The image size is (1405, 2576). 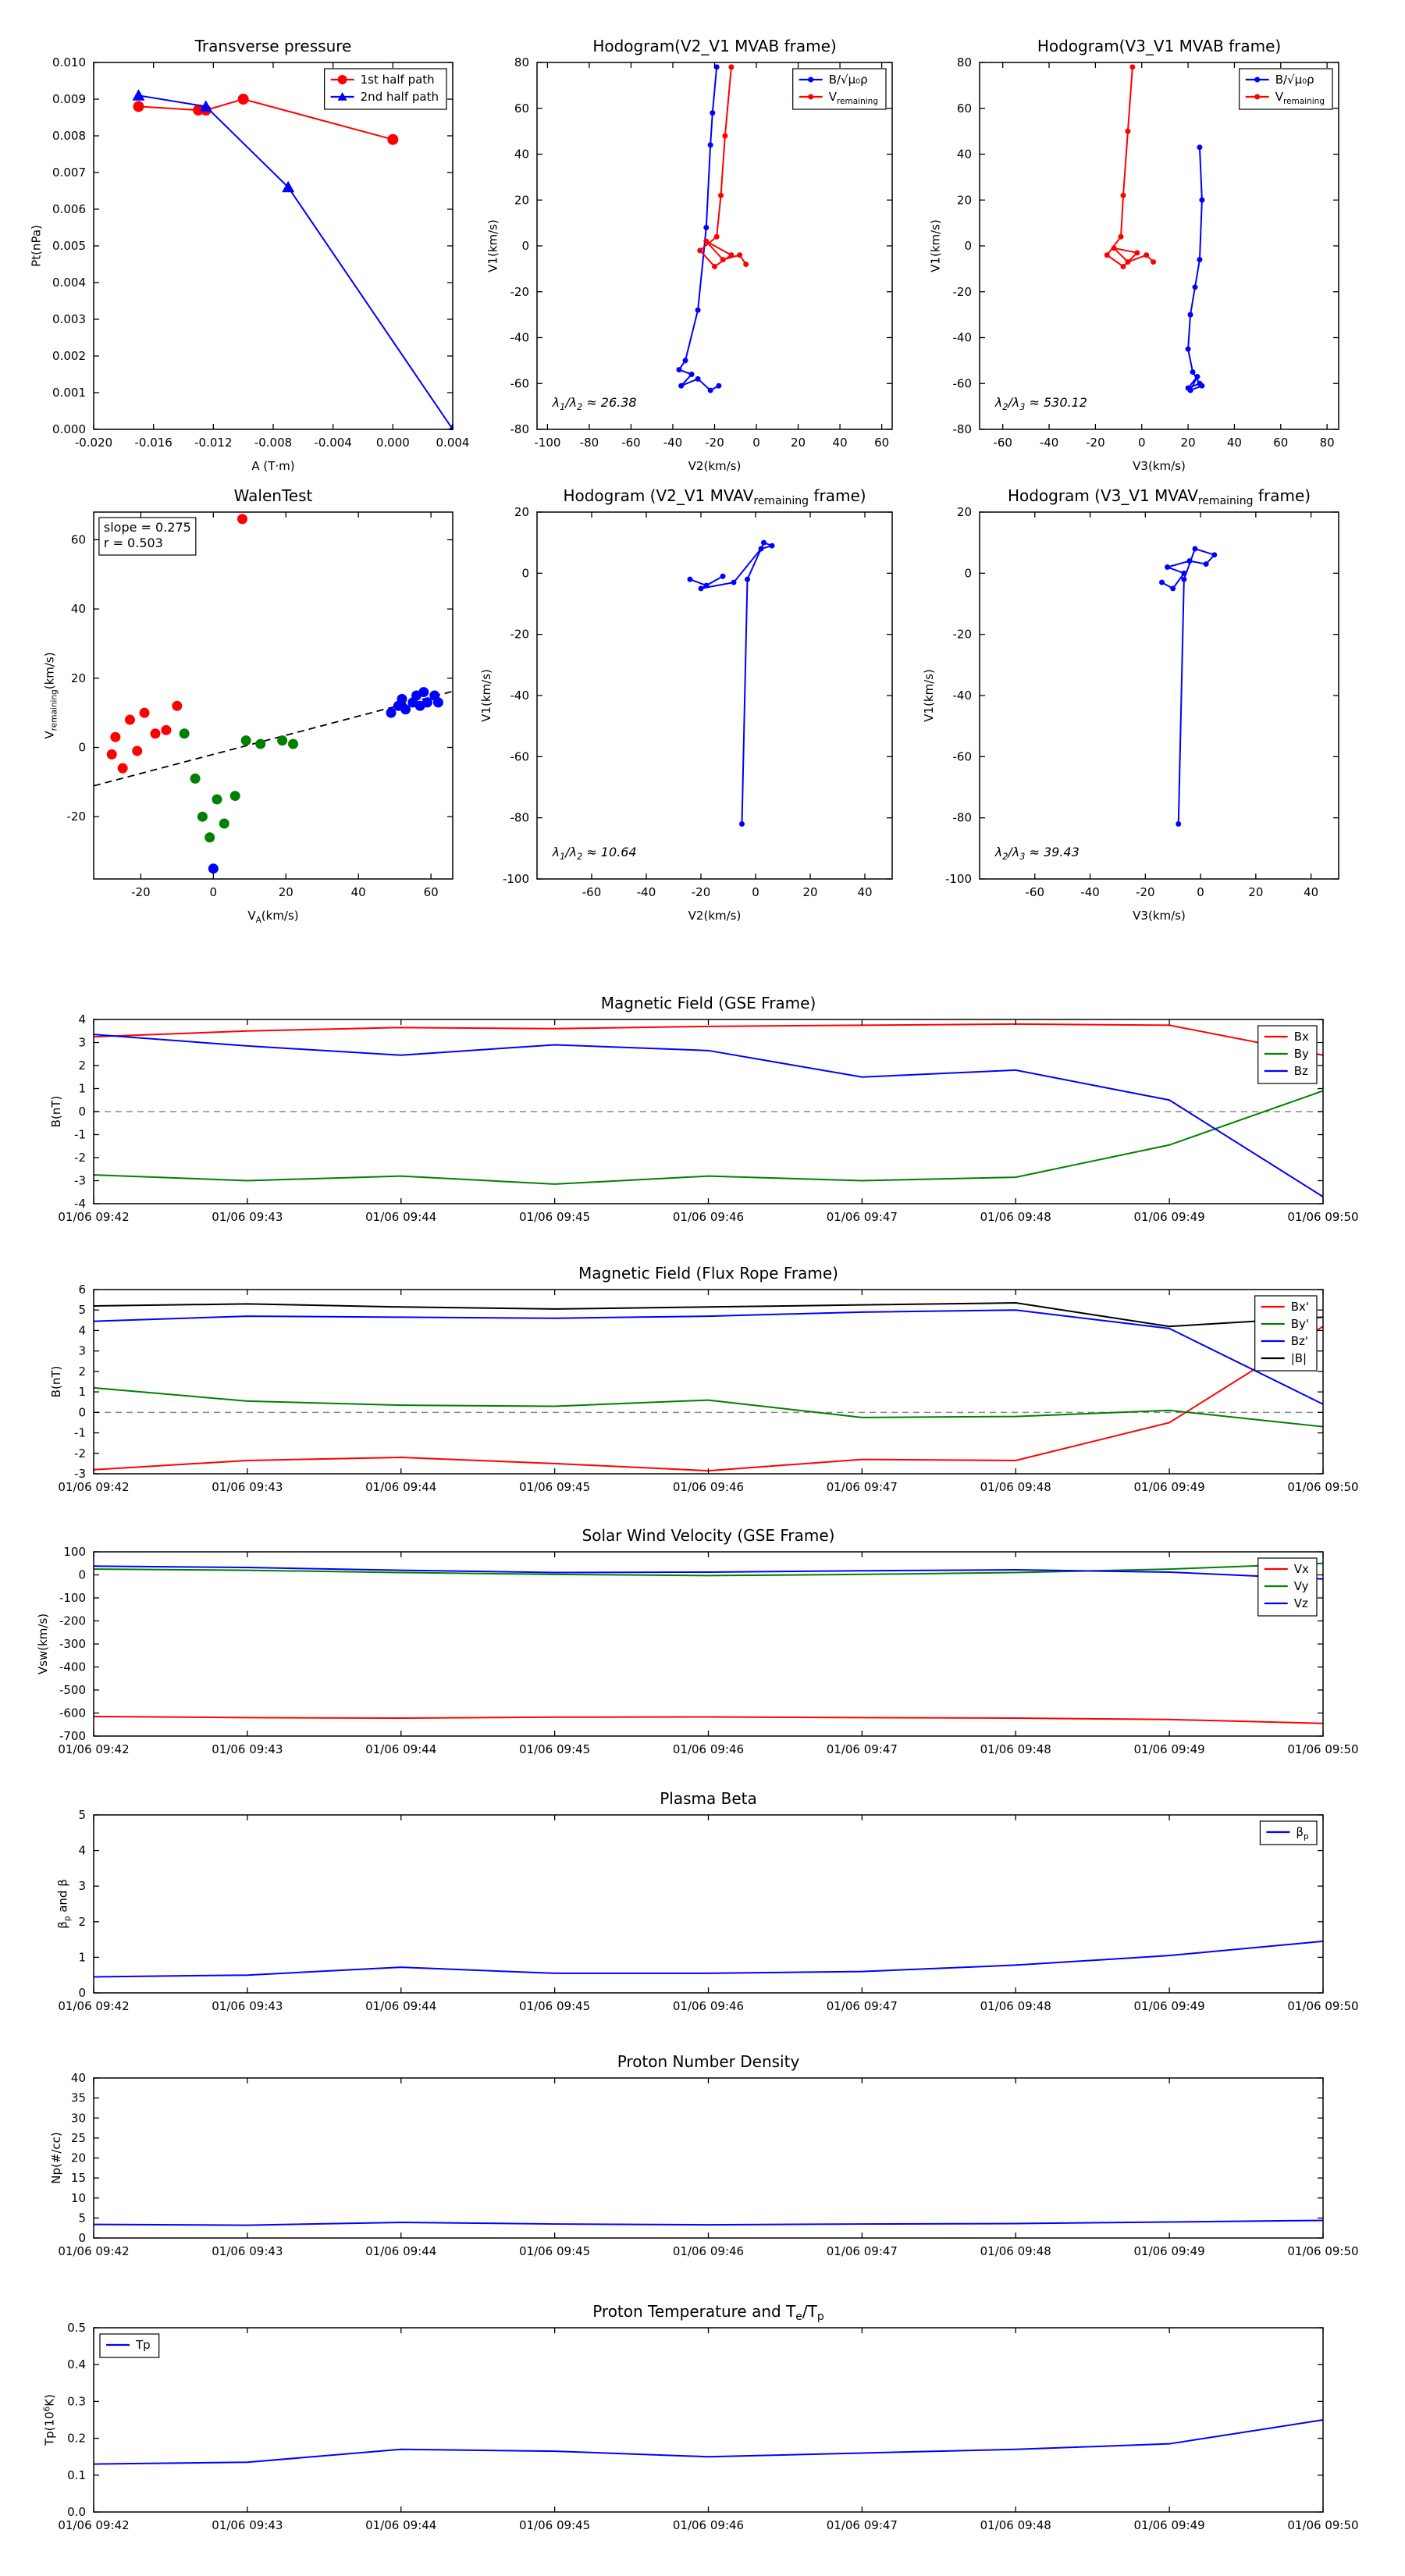 I want to click on svg-text: 01/06 09:42, so click(x=94, y=2251).